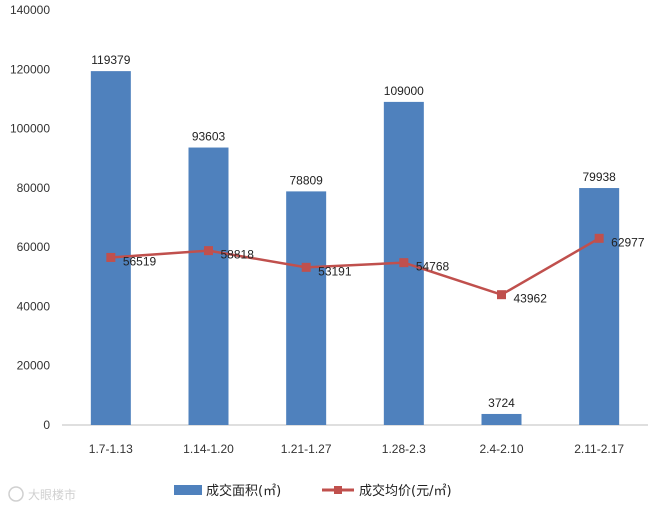 This screenshot has width=664, height=511. Describe the element at coordinates (34, 366) in the screenshot. I see `y-tick-label: 20000` at that location.